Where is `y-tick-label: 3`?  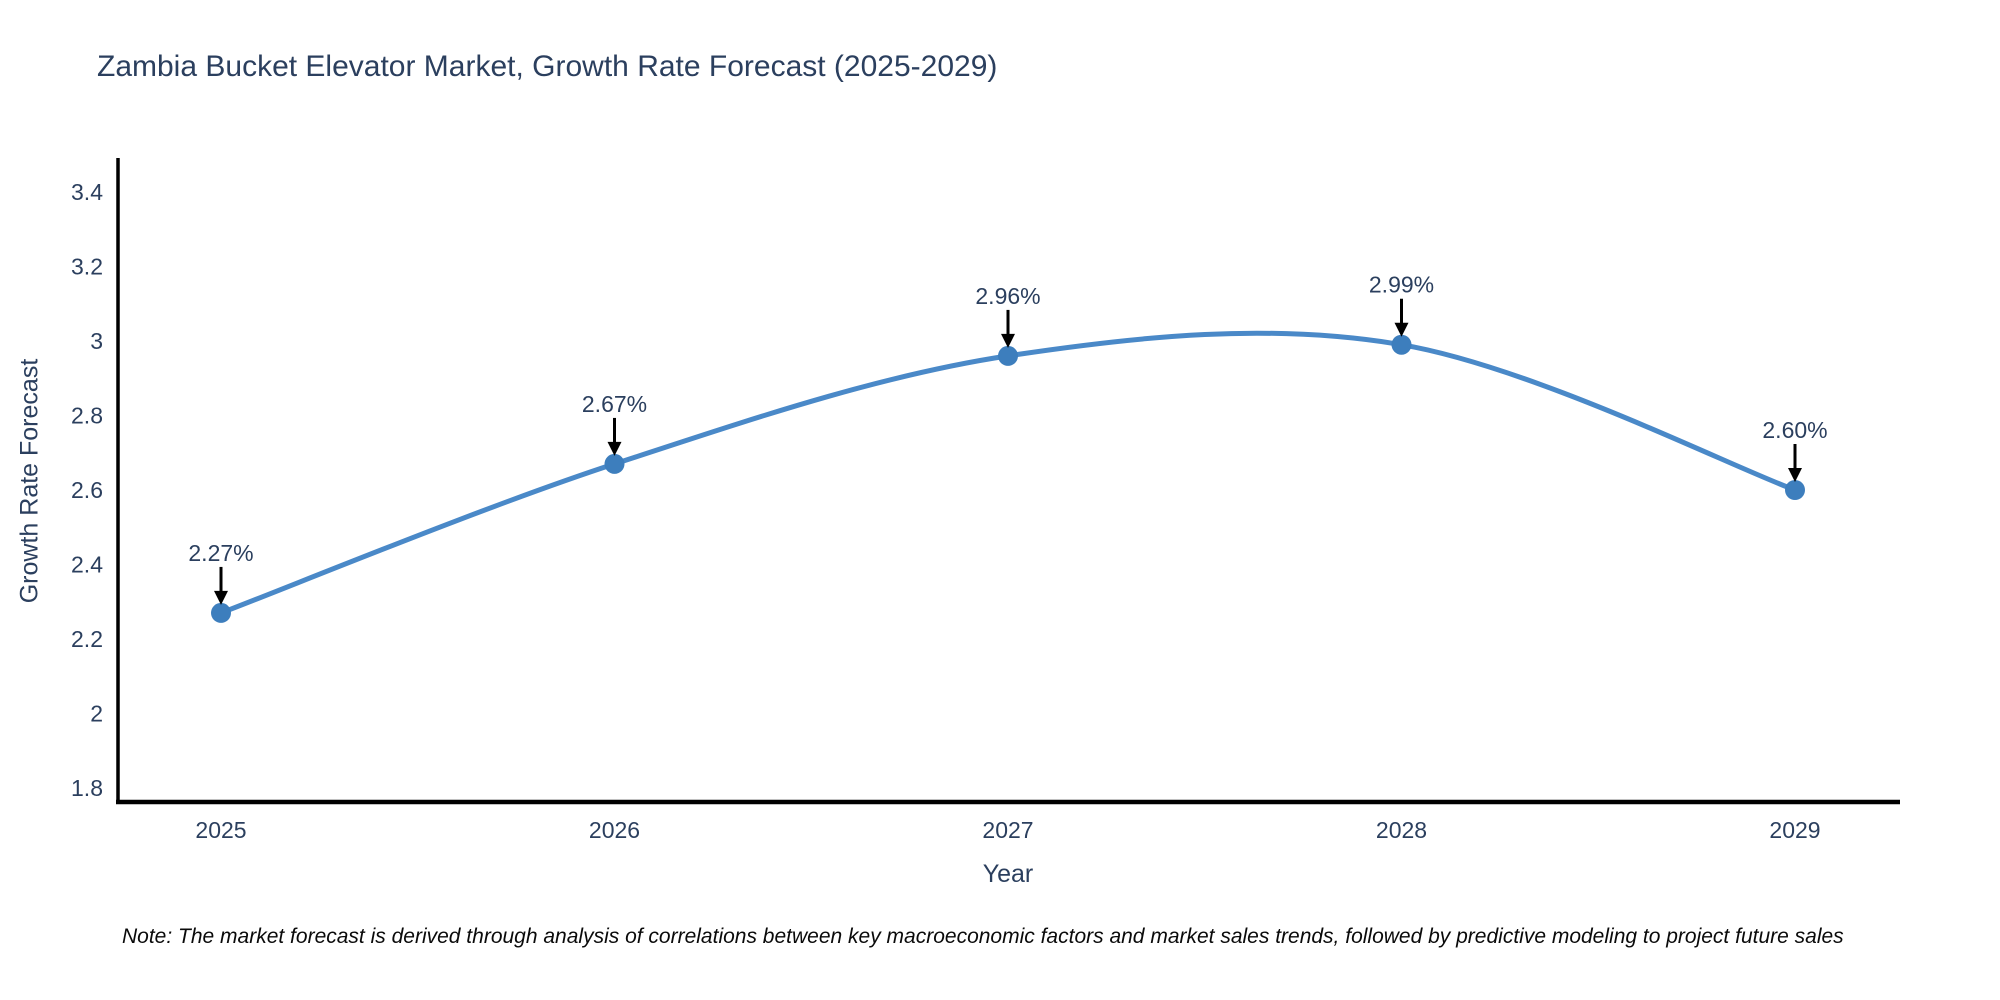 y-tick-label: 3 is located at coordinates (96, 341).